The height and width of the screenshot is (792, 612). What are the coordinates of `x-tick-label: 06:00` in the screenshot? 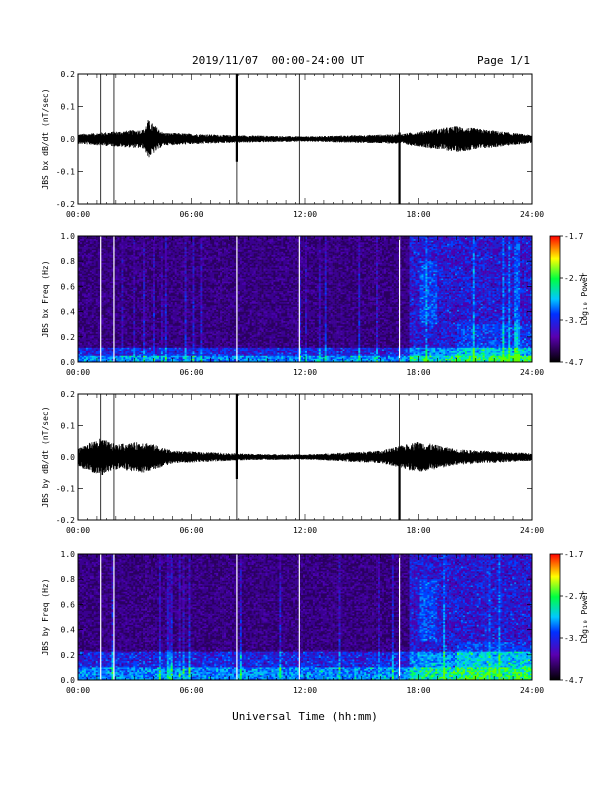 It's located at (191, 214).